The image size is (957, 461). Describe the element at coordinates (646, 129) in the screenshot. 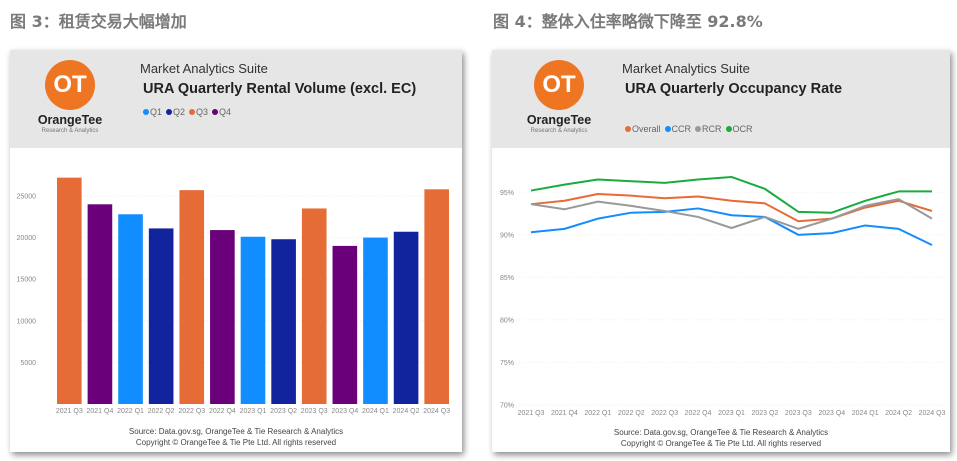

I see `legend-label: Overall` at that location.